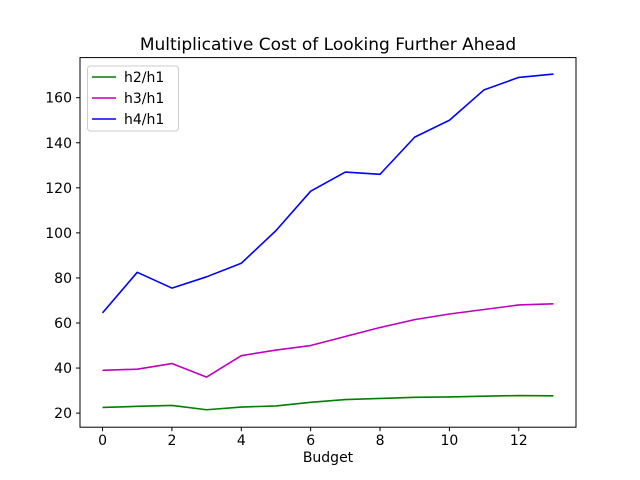  What do you see at coordinates (328, 340) in the screenshot?
I see `series-line-h3-h1` at bounding box center [328, 340].